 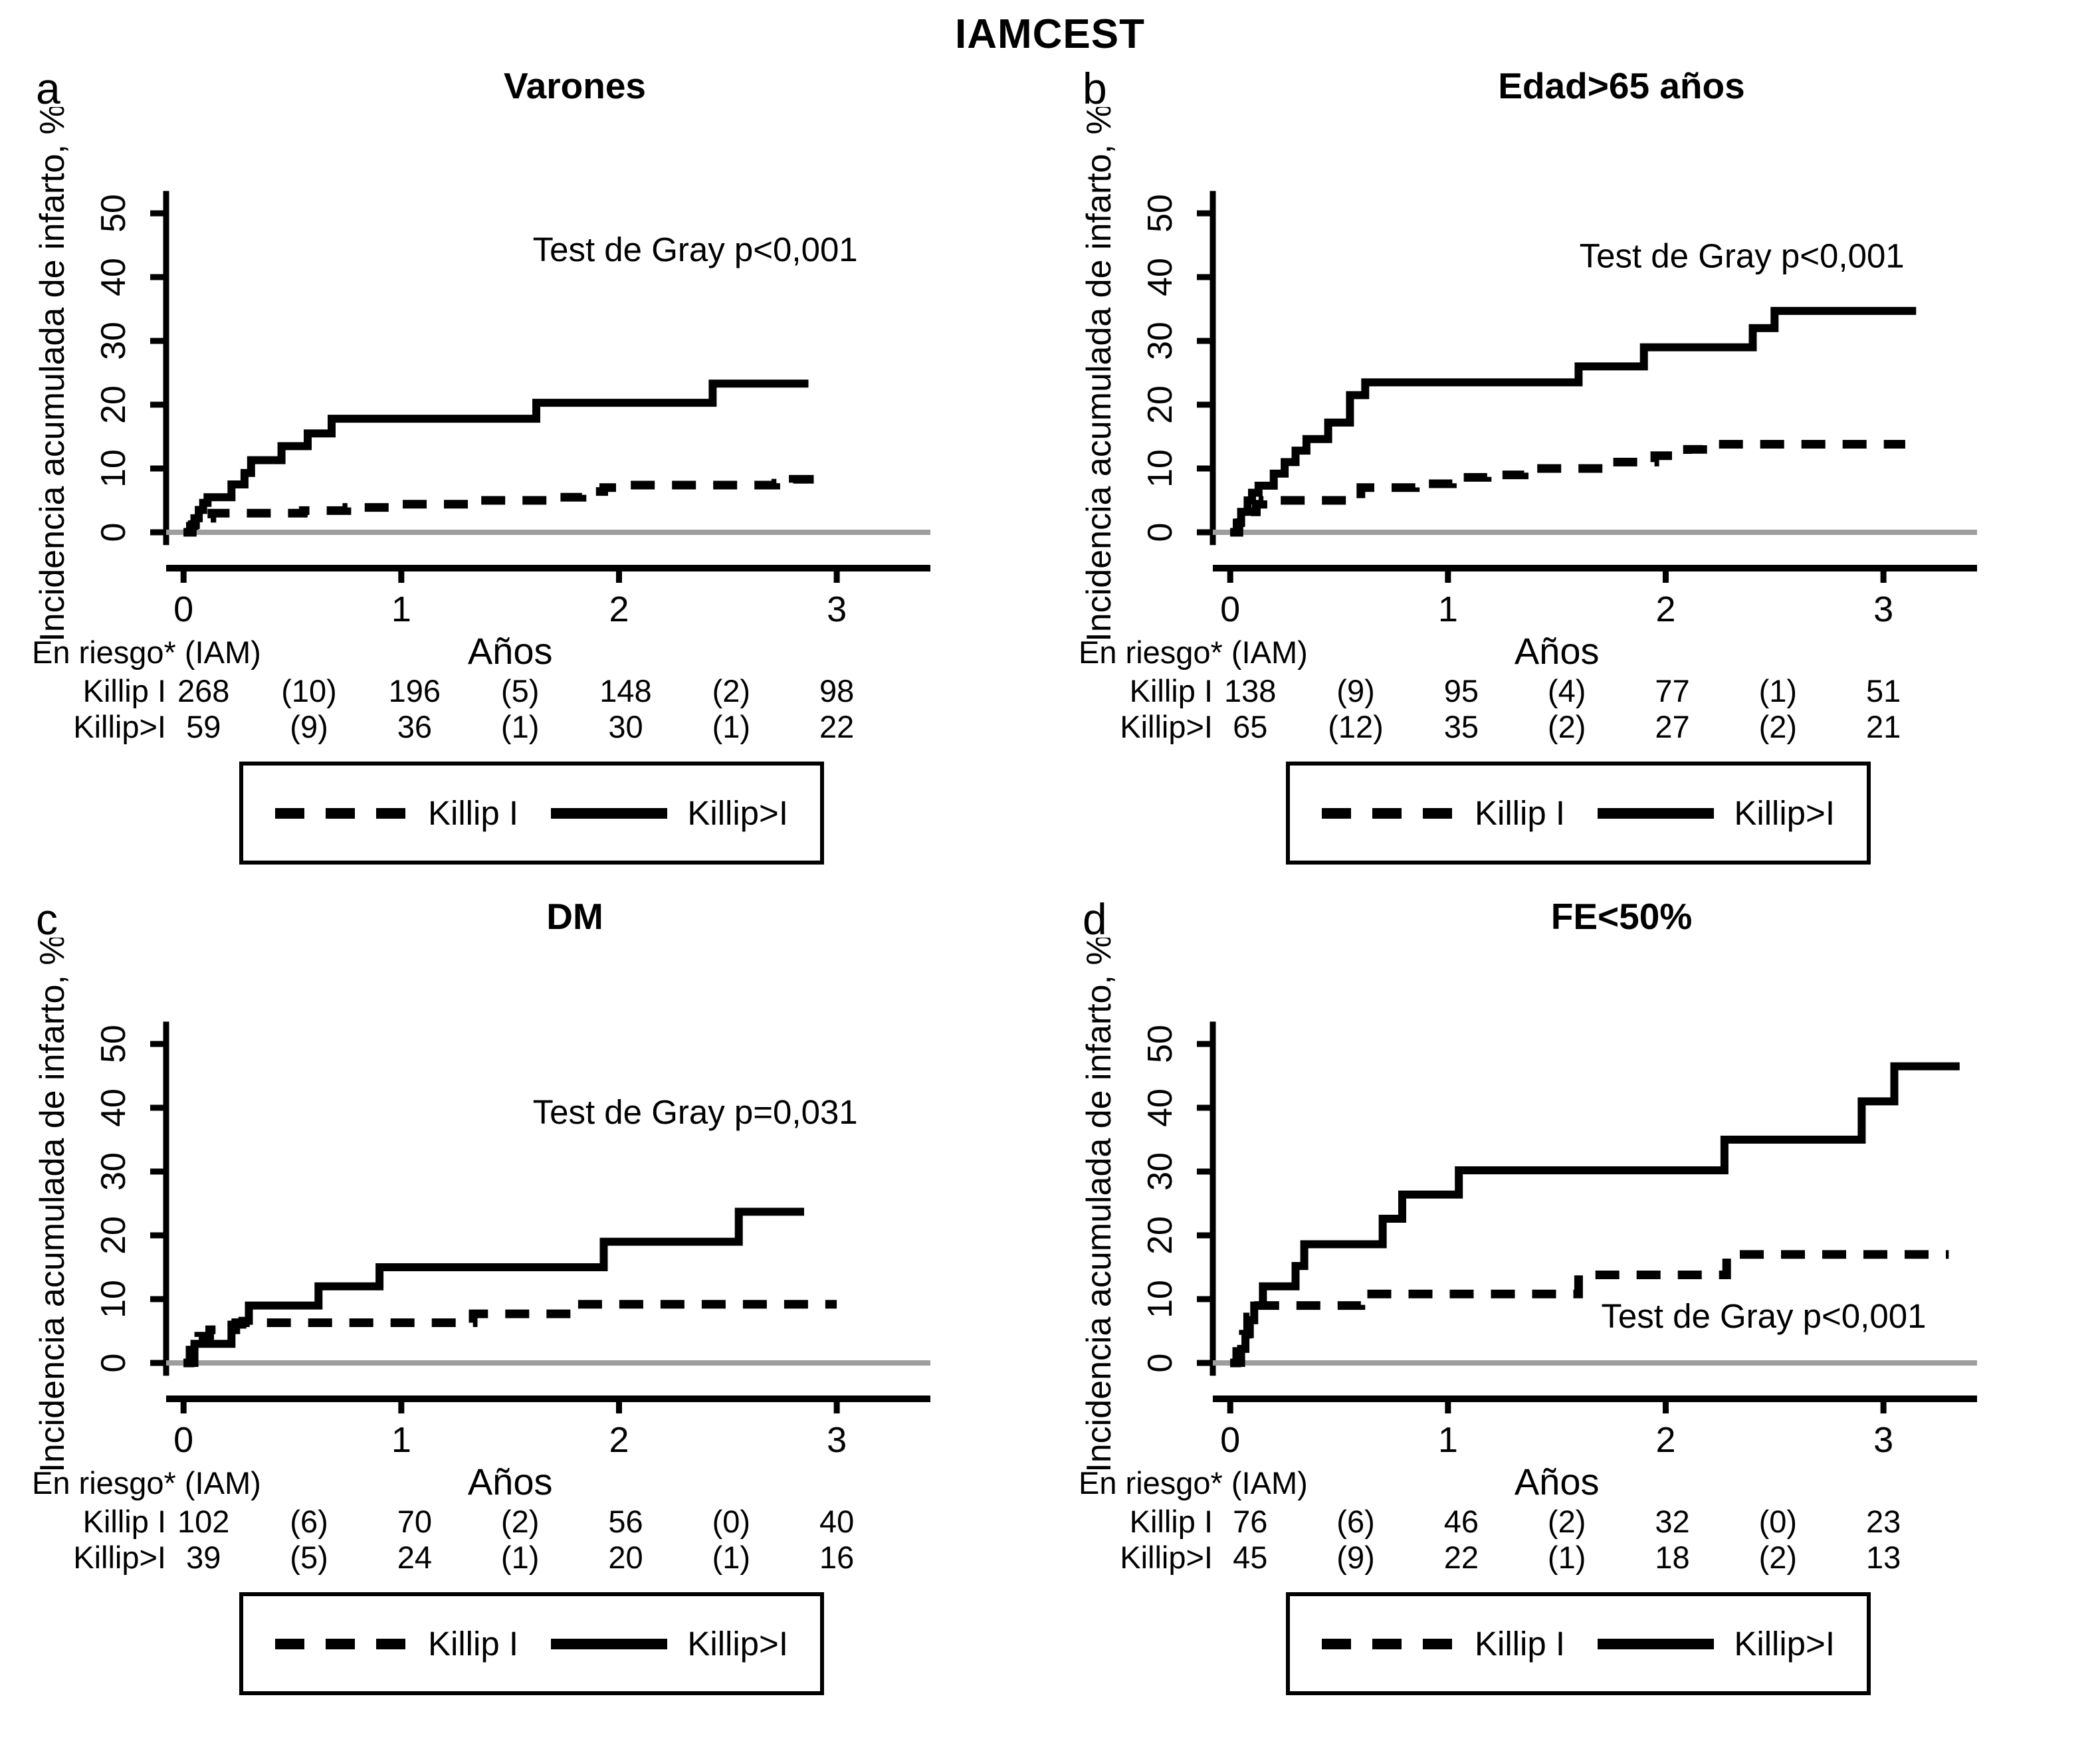 What do you see at coordinates (625, 726) in the screenshot?
I see `risk-value: 30` at bounding box center [625, 726].